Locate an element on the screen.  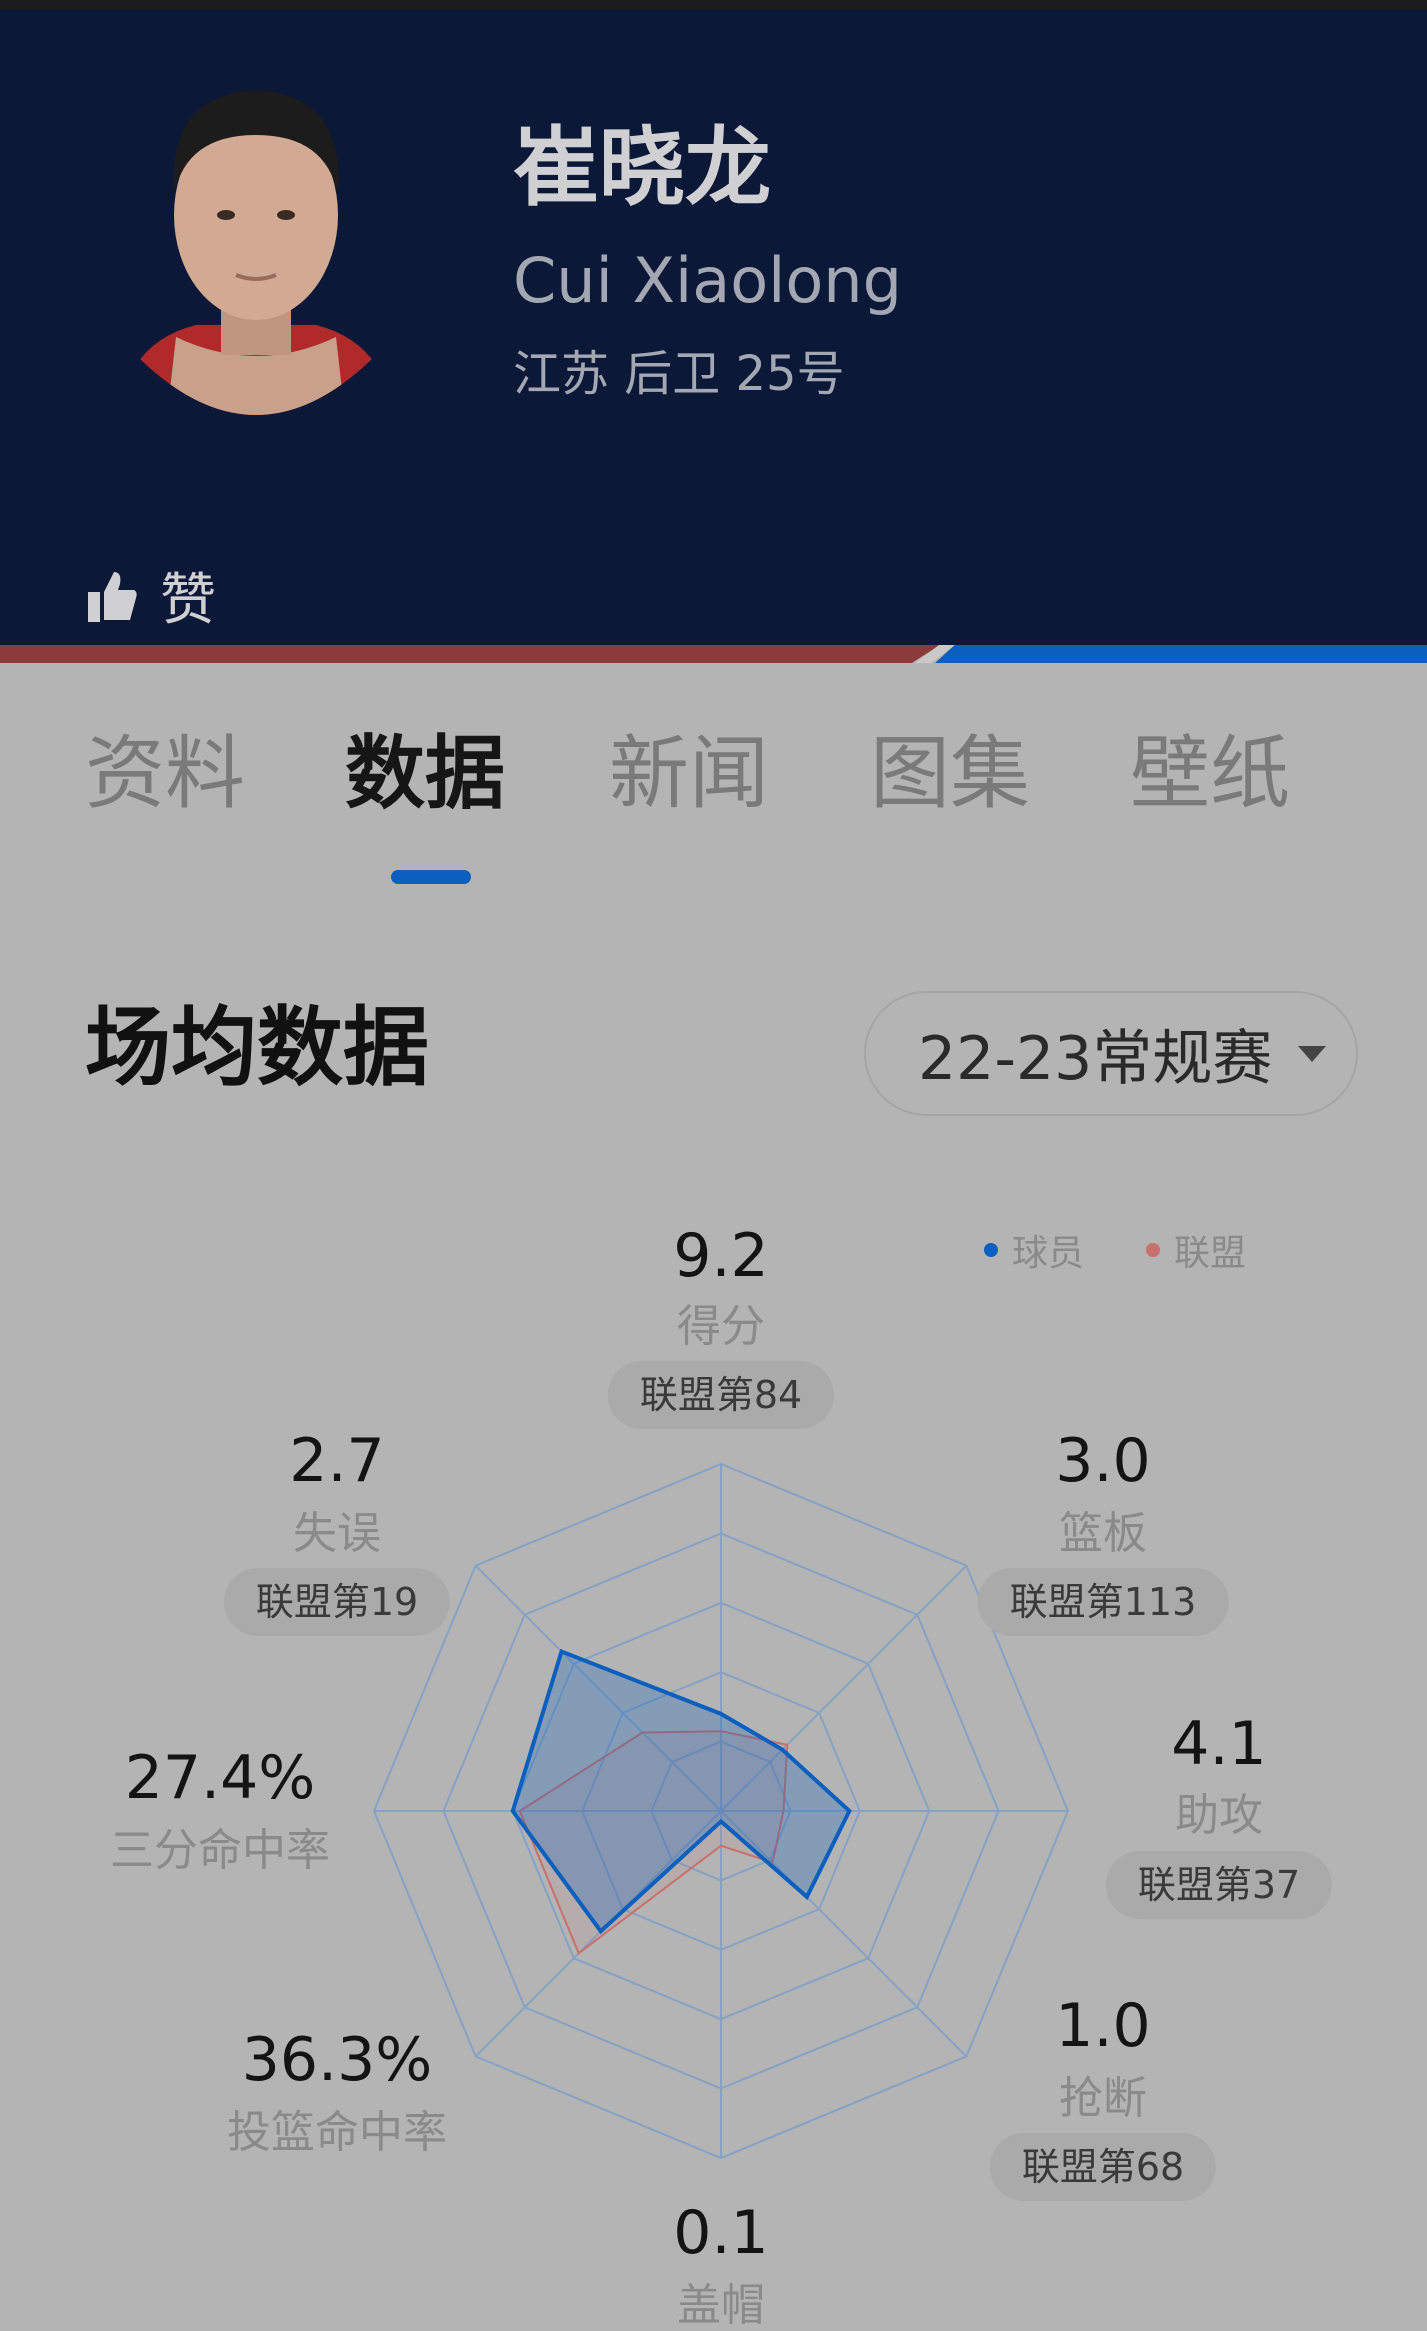
stat-rank-rebounds: 联盟第113 is located at coordinates (1103, 1602).